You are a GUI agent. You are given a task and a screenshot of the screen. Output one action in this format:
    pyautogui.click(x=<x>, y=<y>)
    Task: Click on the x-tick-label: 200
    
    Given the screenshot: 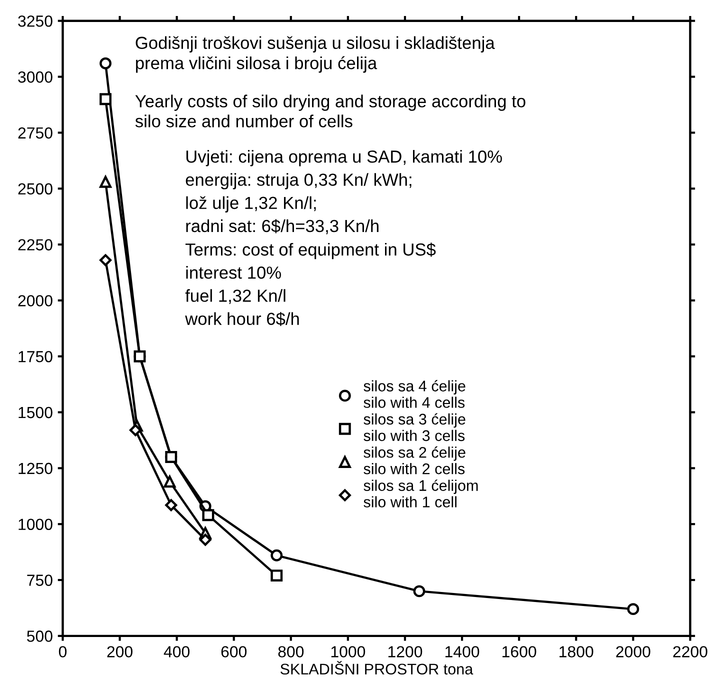 What is the action you would take?
    pyautogui.click(x=119, y=652)
    